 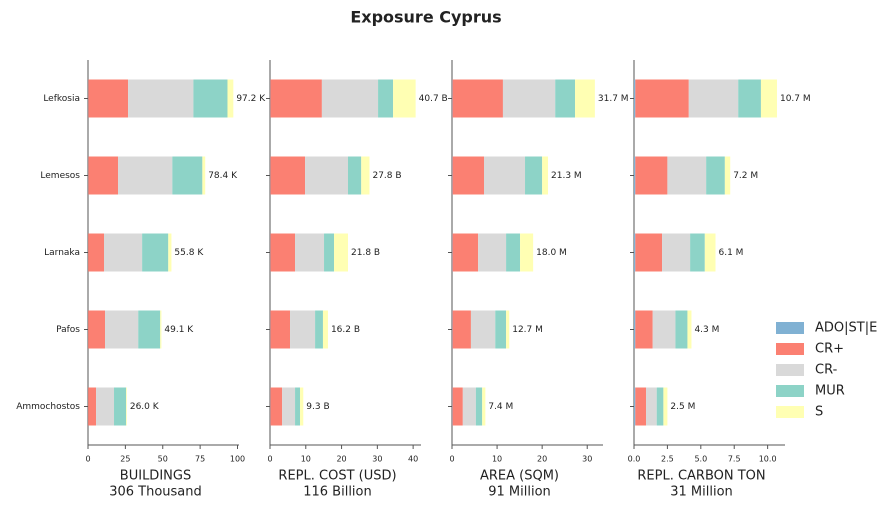 What do you see at coordinates (551, 253) in the screenshot?
I see `value-label: 18.0 M` at bounding box center [551, 253].